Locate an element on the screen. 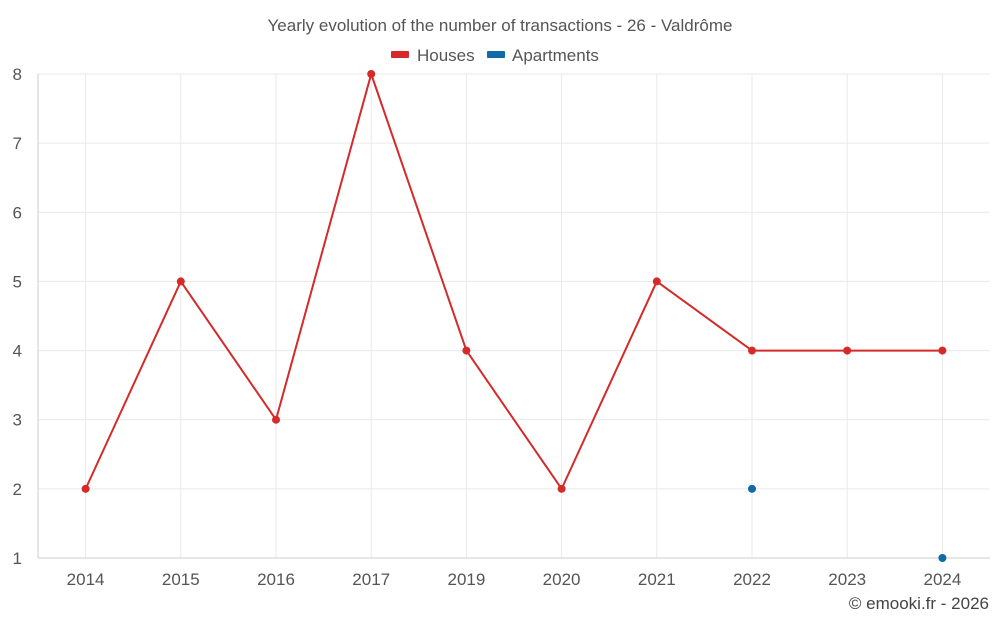  y-tick-label: 5 is located at coordinates (17, 281).